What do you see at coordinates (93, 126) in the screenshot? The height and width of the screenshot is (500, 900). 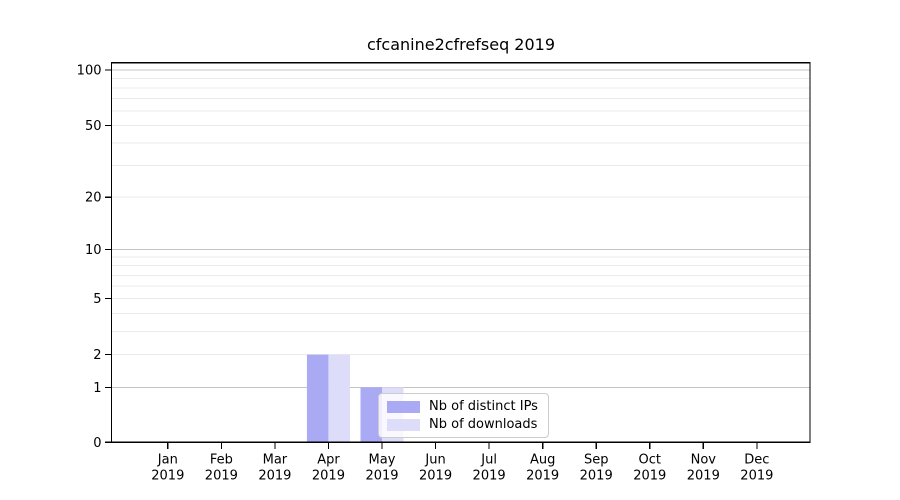 I see `y-tick-label: 50` at bounding box center [93, 126].